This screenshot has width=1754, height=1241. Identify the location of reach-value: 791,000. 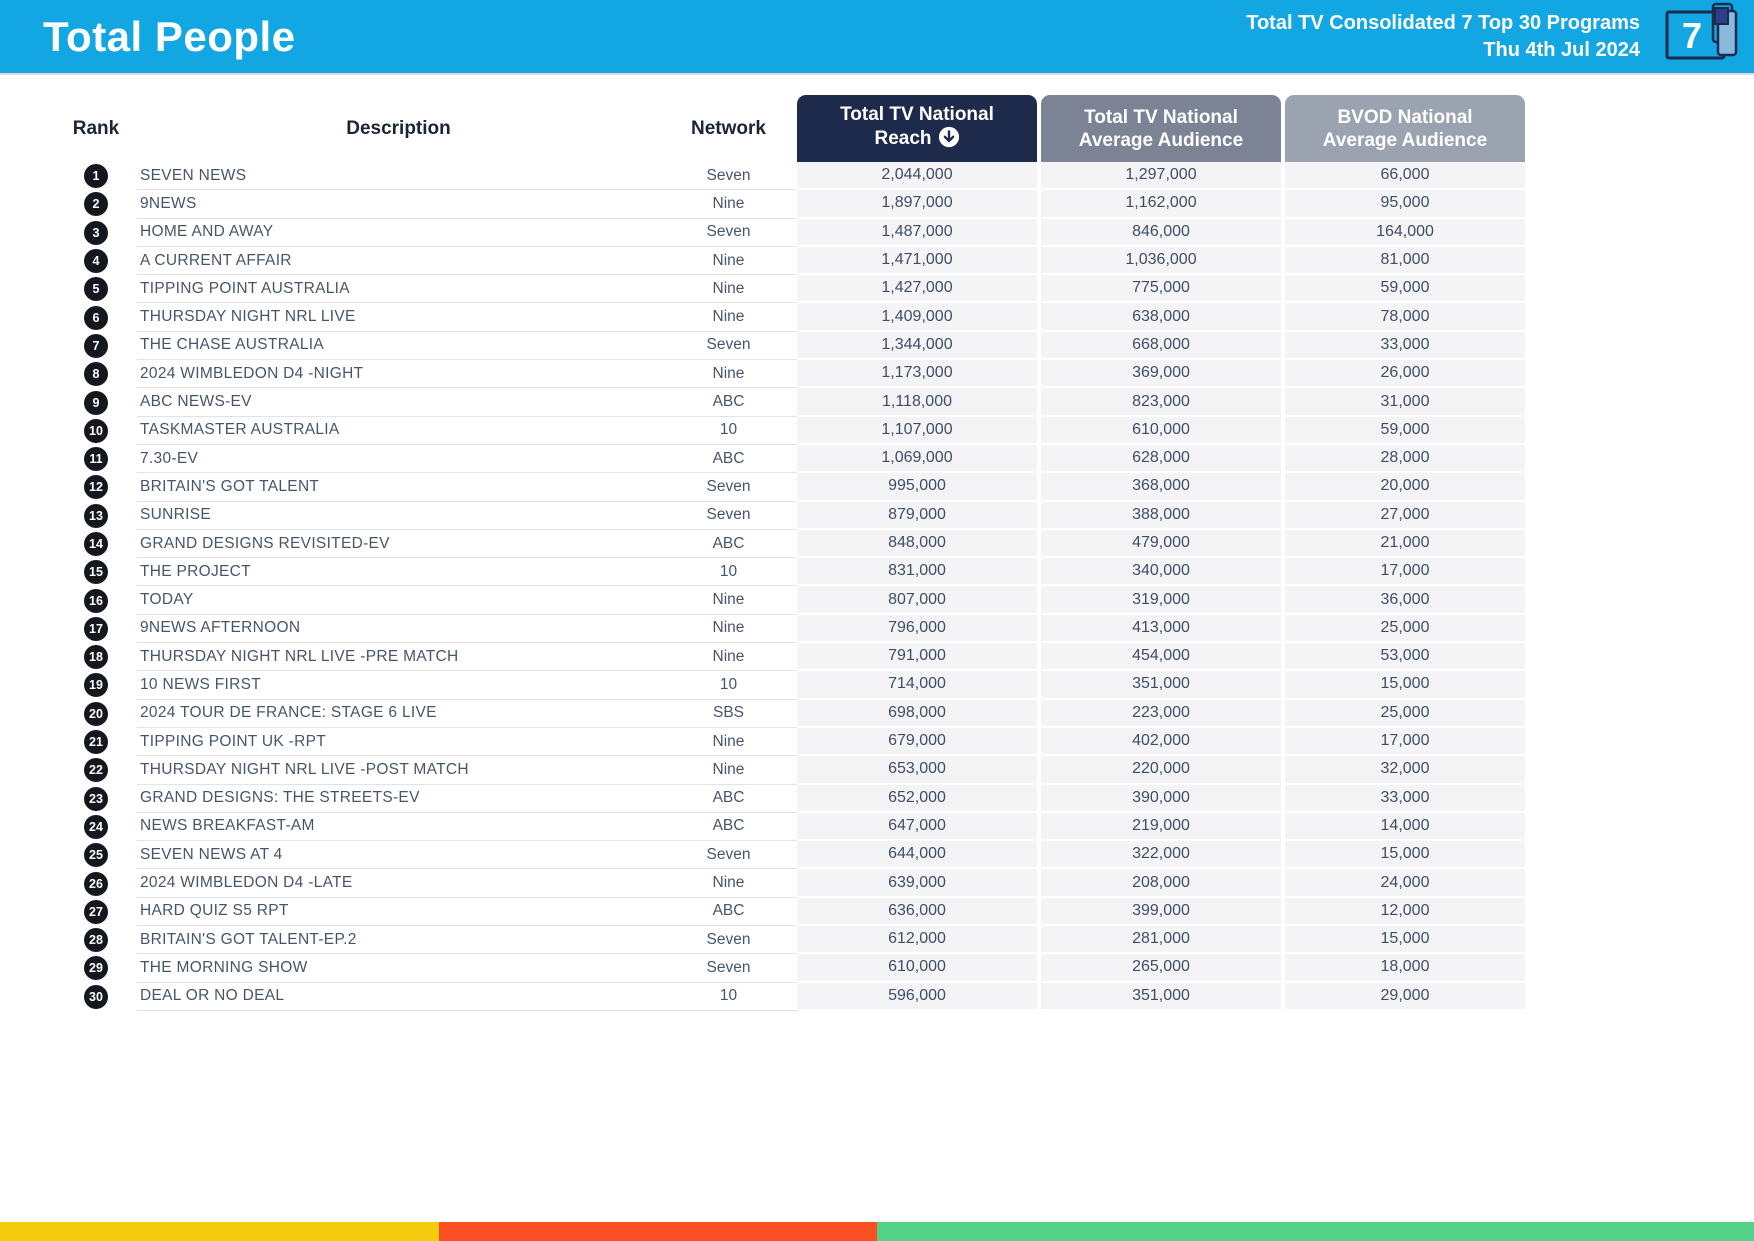
(917, 657).